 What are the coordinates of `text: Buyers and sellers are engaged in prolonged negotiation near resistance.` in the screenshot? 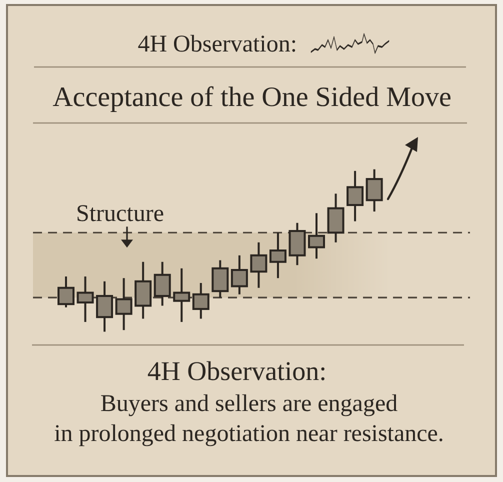 It's located at (249, 419).